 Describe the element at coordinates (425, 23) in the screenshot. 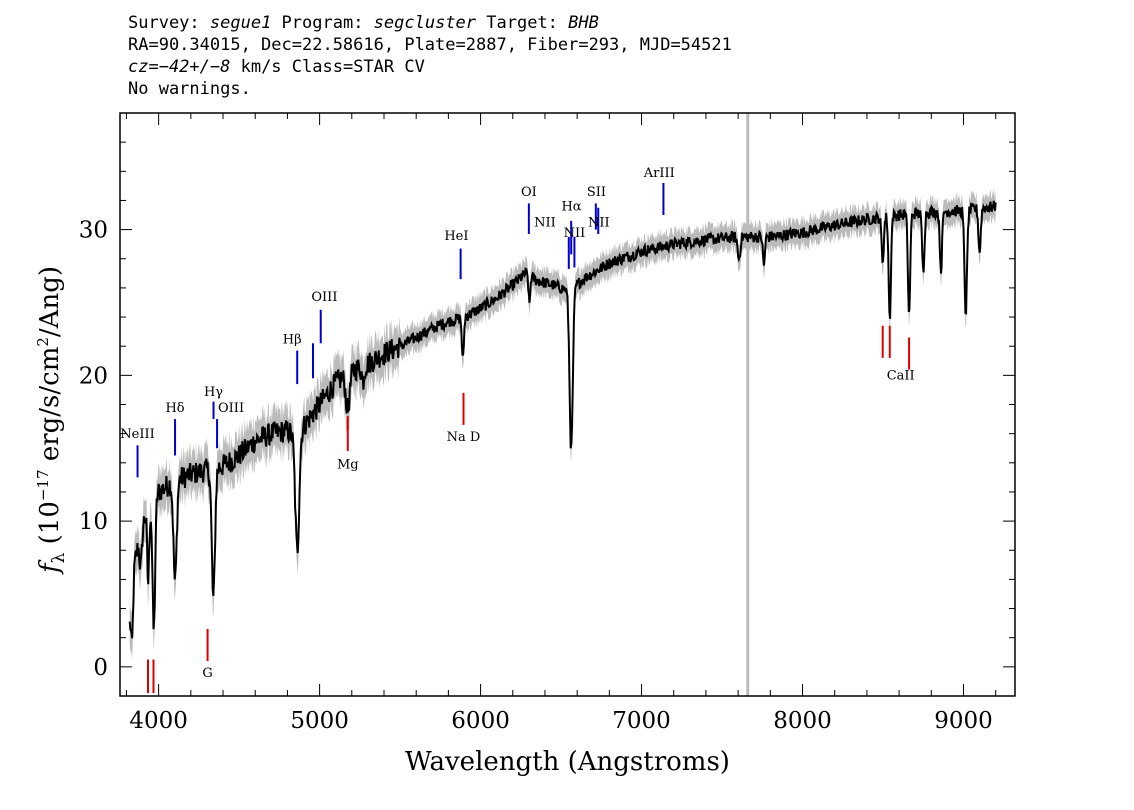

I see `program-value: segcluster` at that location.